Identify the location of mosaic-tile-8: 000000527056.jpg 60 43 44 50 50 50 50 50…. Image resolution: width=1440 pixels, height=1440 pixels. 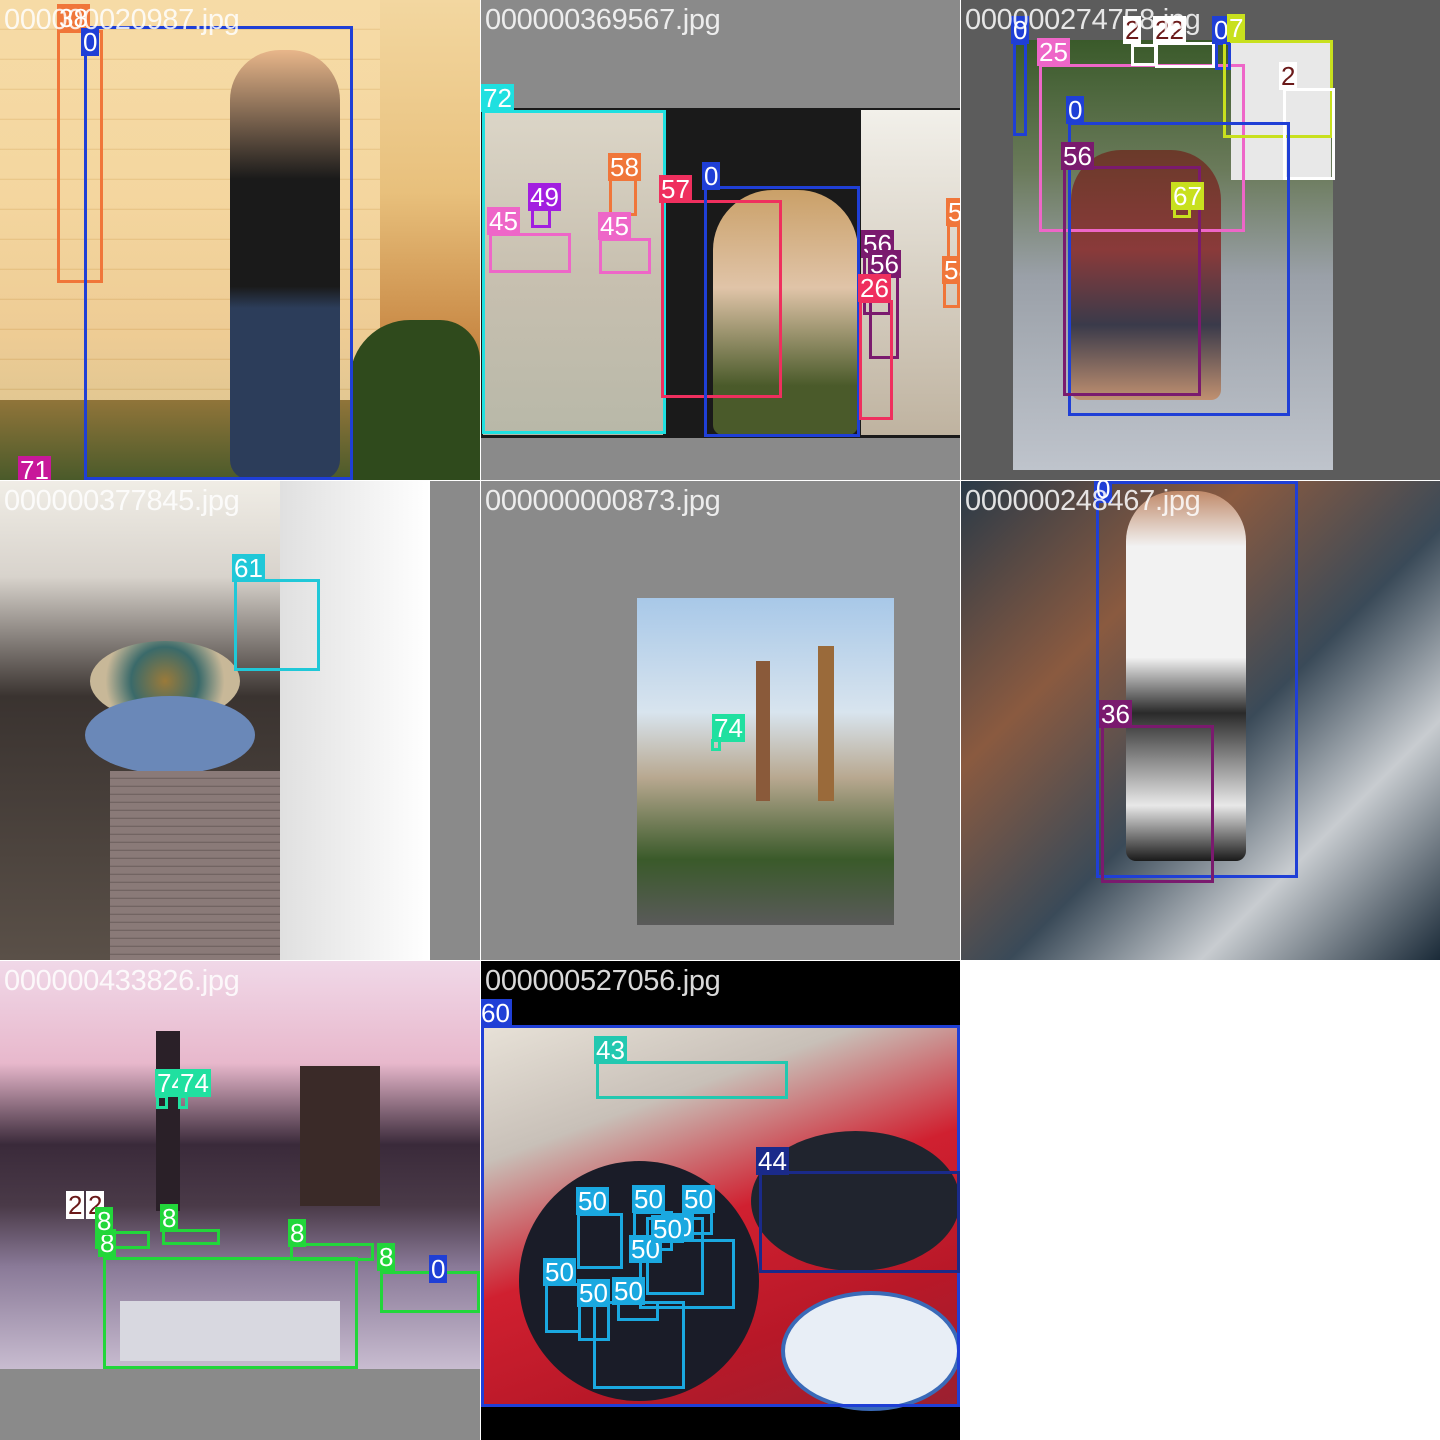
(720, 1200).